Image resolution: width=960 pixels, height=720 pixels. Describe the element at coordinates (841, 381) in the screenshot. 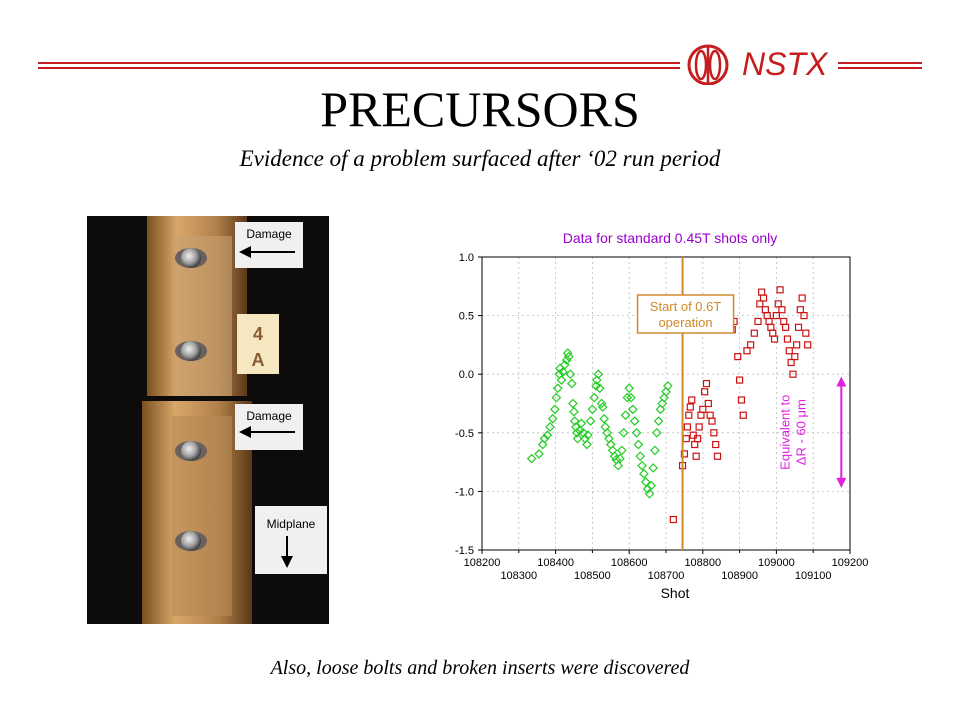

I see `arrow-up-icon` at that location.